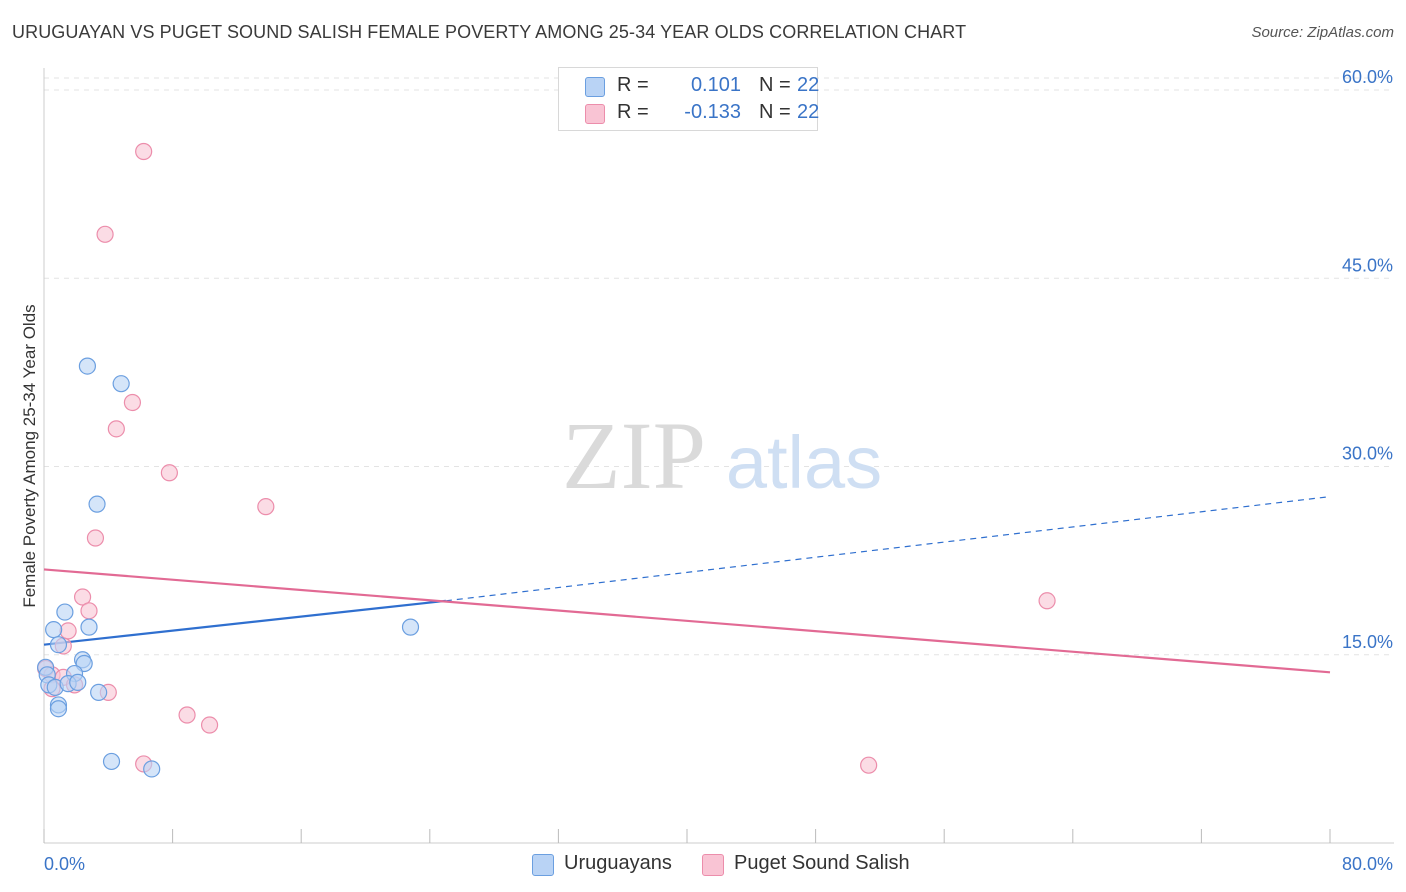 The width and height of the screenshot is (1406, 892). What do you see at coordinates (1367, 454) in the screenshot?
I see `y-tick-label: 30.0%` at bounding box center [1367, 454].